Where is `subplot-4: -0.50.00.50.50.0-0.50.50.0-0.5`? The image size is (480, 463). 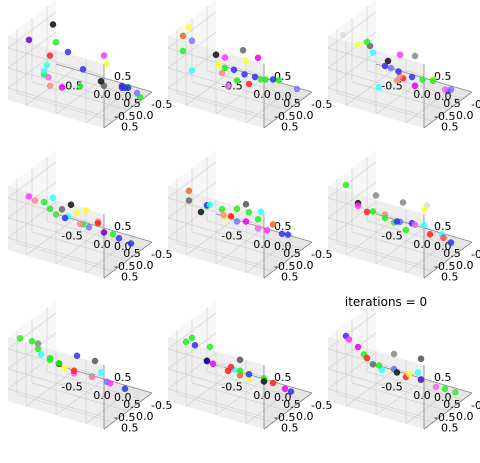
subplot-4: -0.50.00.50.50.0-0.50.50.0-0.5 is located at coordinates (89, 216).